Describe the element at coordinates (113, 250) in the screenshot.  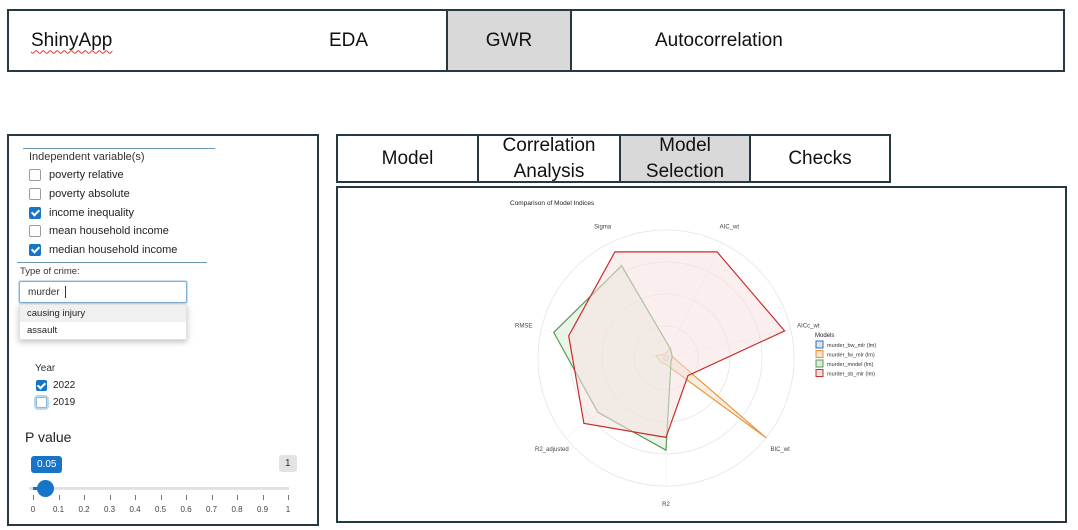
I see `checkbox-label: median household income` at that location.